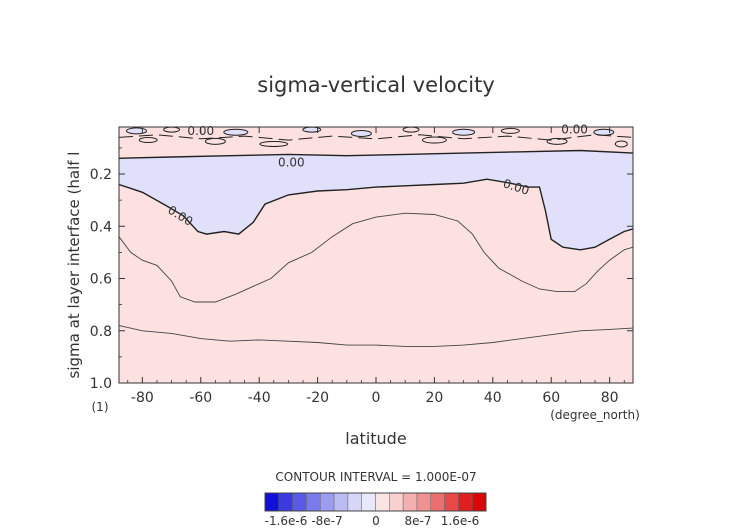  Describe the element at coordinates (101, 332) in the screenshot. I see `y-tick-label: 0.8` at that location.